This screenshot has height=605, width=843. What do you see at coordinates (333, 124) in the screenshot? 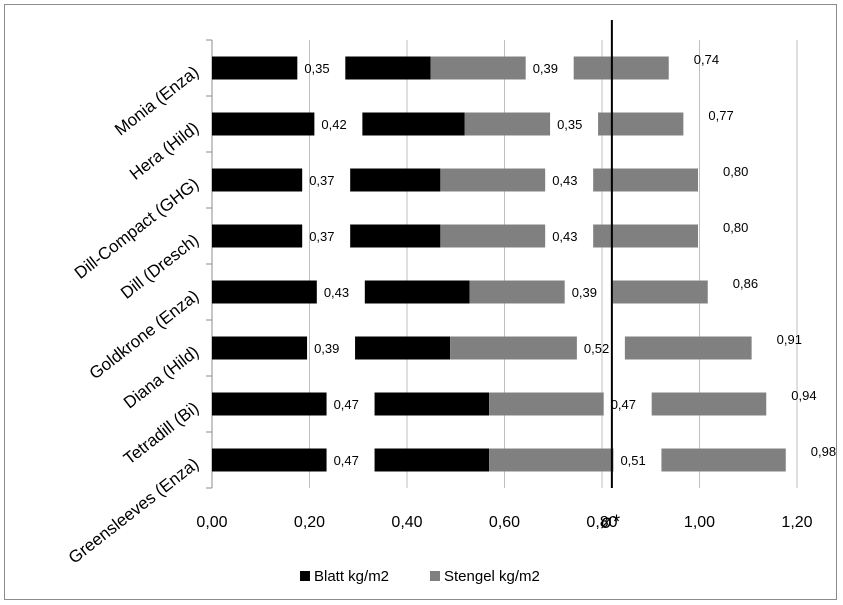
I see `data-label-blatt: 0,42` at bounding box center [333, 124].